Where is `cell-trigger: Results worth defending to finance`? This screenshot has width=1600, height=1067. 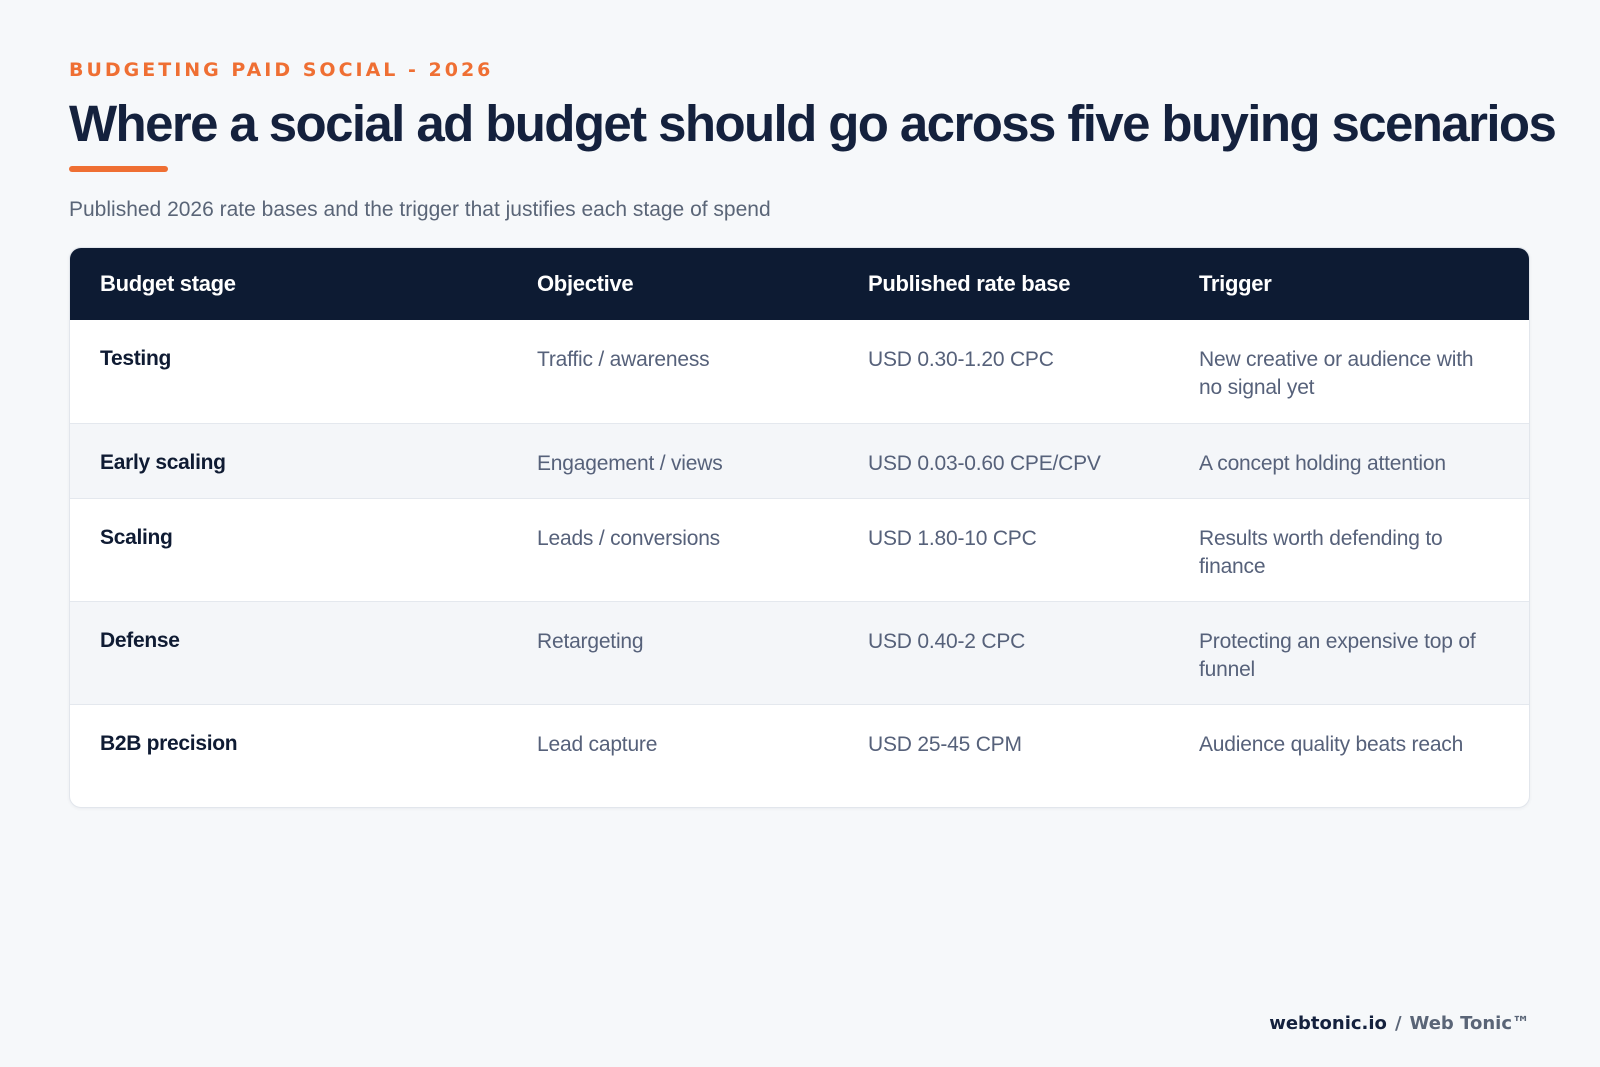 cell-trigger: Results worth defending to finance is located at coordinates (1321, 552).